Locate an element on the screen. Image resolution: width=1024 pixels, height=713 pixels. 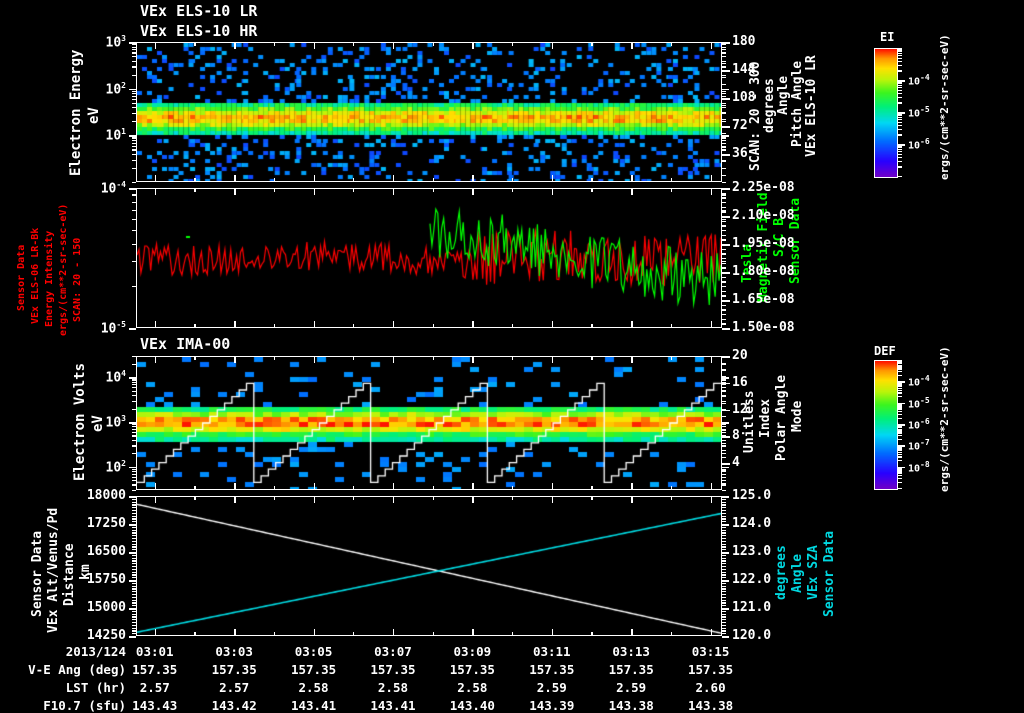
panel-altitude-sza is located at coordinates (429, 566).